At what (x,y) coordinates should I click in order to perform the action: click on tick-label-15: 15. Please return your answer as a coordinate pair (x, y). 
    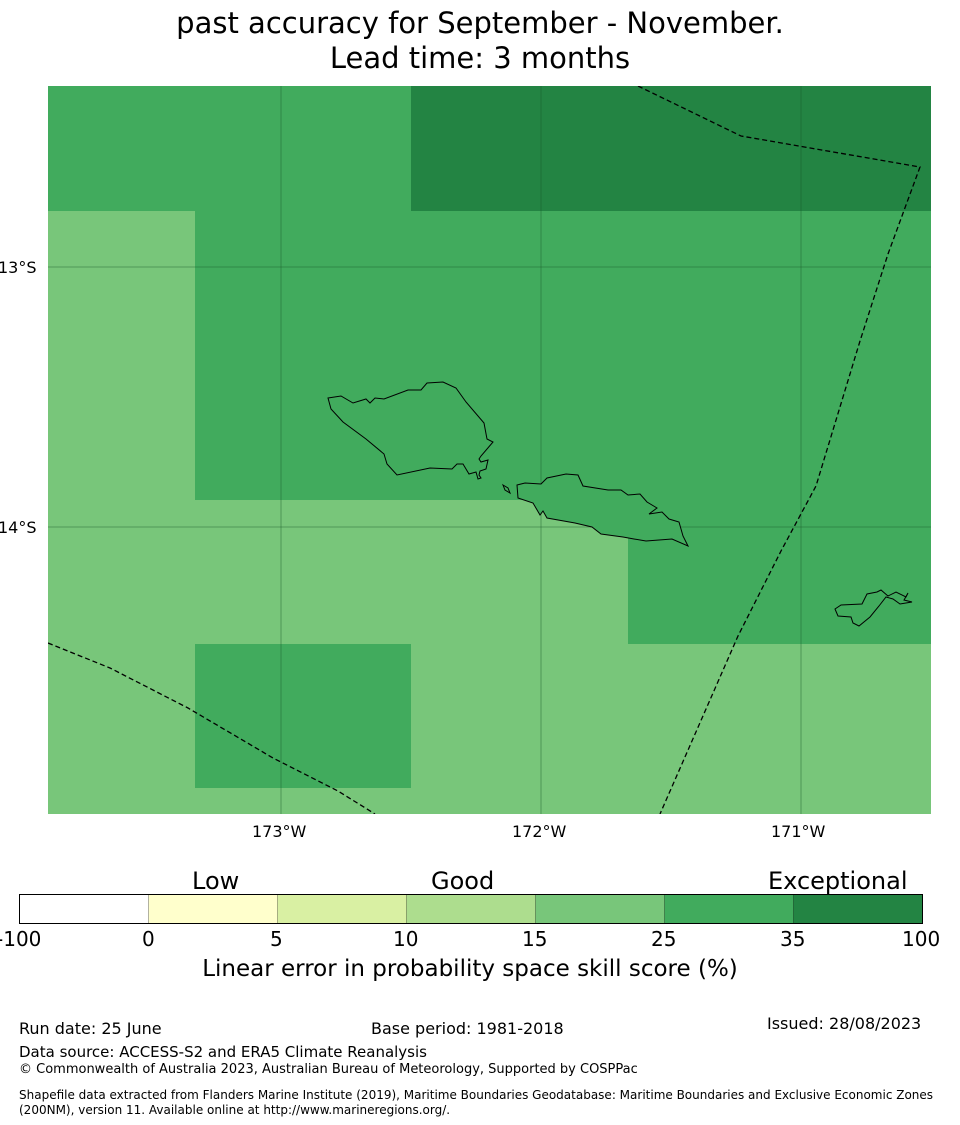
    Looking at the image, I should click on (535, 939).